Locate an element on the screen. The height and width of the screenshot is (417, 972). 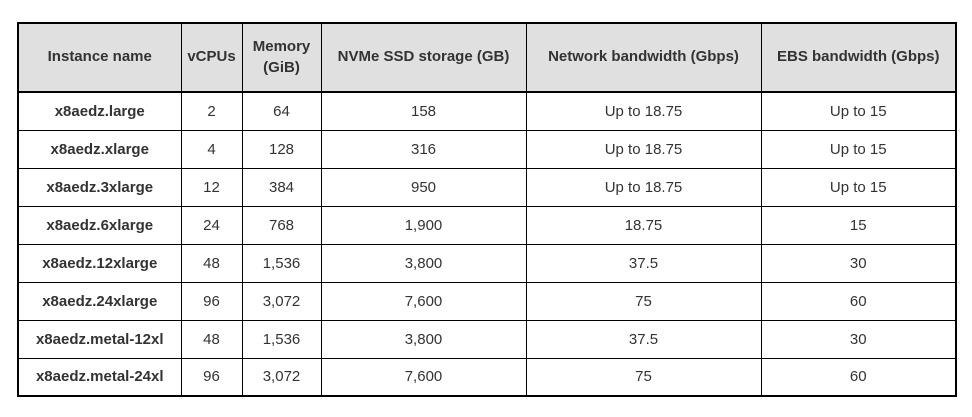
instance-name-cell: x8aedz.3xlarge is located at coordinates (99, 187).